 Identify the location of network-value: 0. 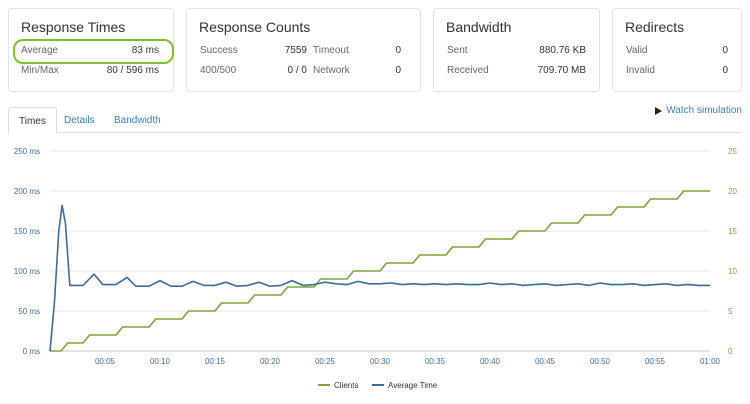
(398, 70).